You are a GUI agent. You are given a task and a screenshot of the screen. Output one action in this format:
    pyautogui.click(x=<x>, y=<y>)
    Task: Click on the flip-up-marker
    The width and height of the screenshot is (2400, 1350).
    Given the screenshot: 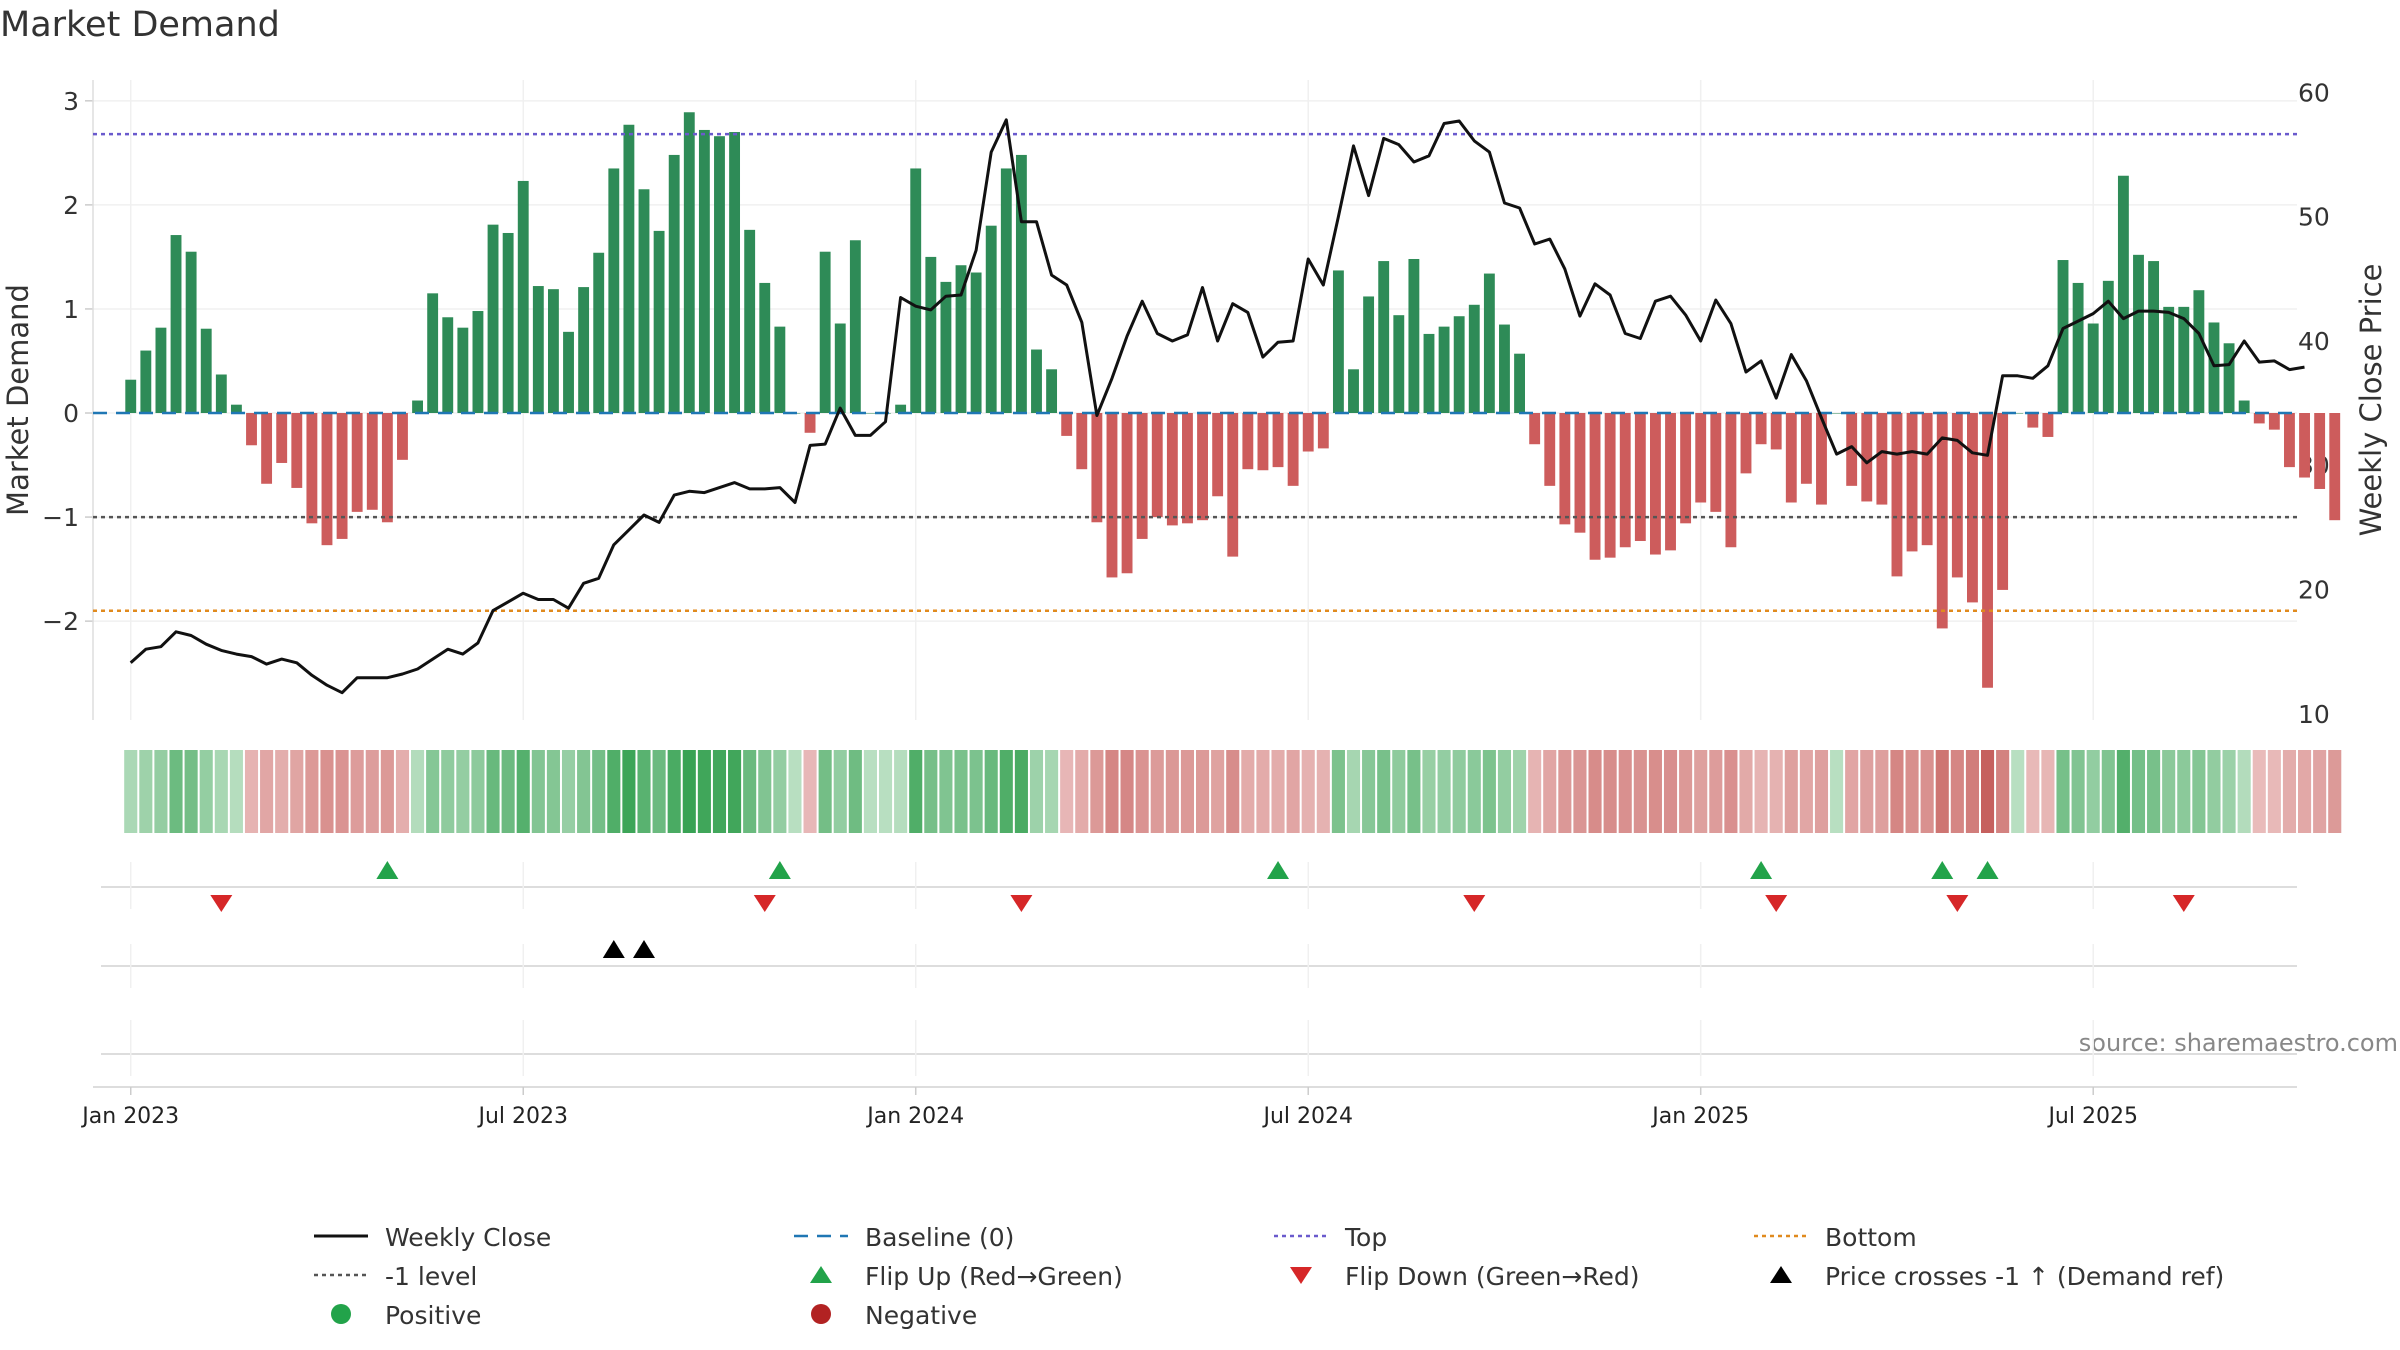 What is the action you would take?
    pyautogui.click(x=1761, y=870)
    